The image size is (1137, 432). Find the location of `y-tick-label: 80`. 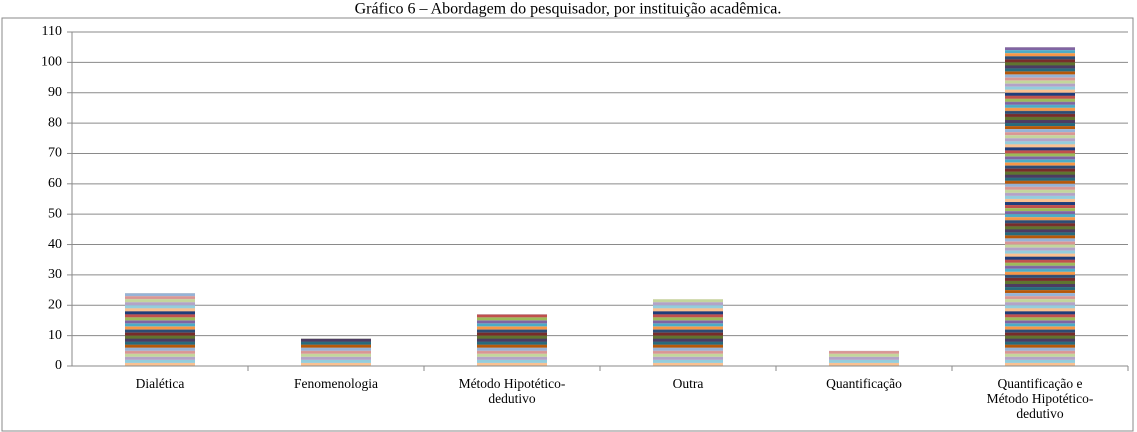

y-tick-label: 80 is located at coordinates (55, 122).